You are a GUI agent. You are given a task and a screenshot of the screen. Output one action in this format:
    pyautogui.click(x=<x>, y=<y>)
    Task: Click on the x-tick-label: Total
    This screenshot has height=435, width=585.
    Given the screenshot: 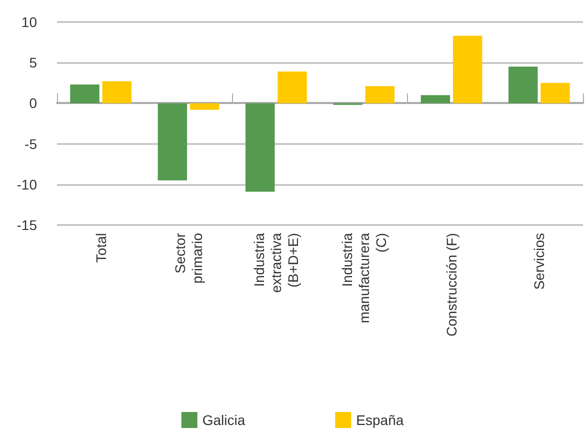 What is the action you would take?
    pyautogui.click(x=100, y=248)
    